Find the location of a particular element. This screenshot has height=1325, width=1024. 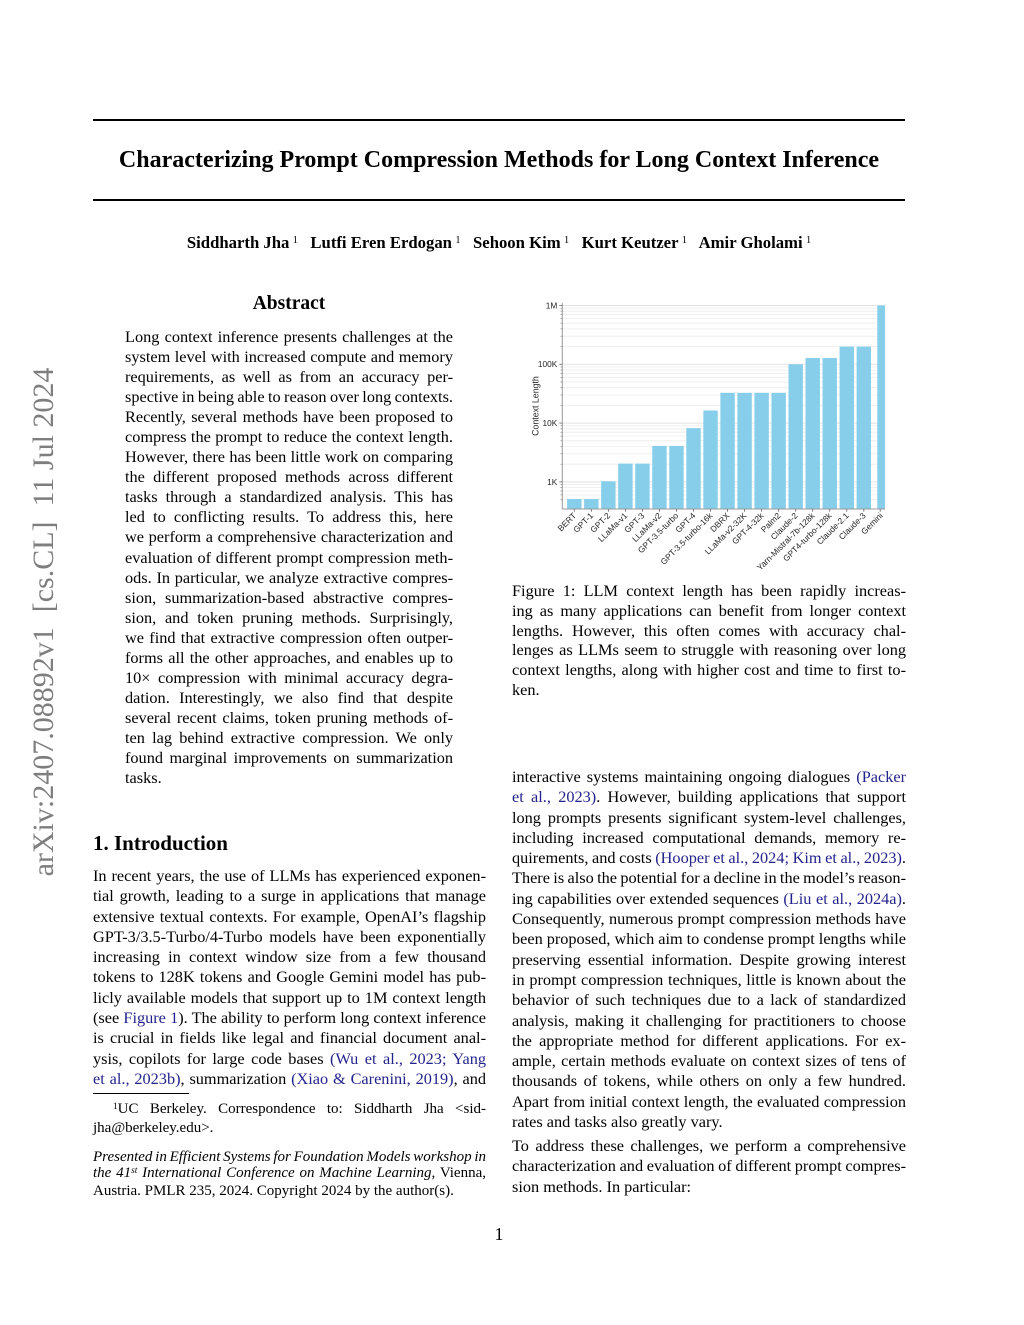

svg-text: 1K is located at coordinates (552, 482).